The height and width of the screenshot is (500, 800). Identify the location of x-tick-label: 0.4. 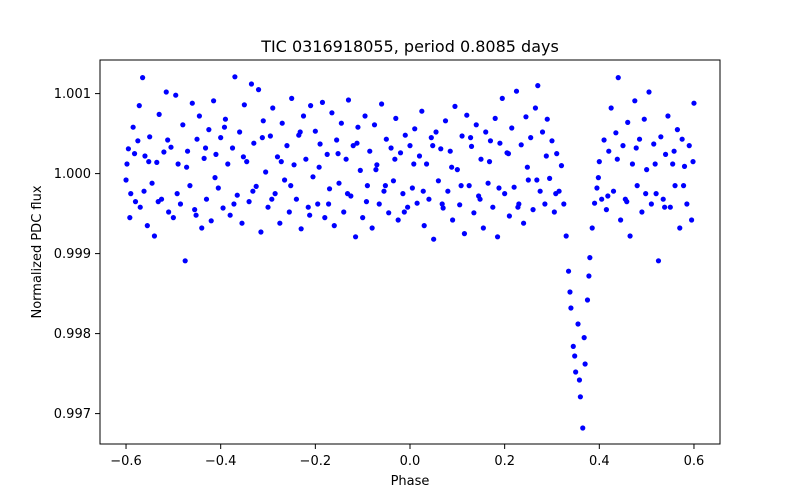
(599, 461).